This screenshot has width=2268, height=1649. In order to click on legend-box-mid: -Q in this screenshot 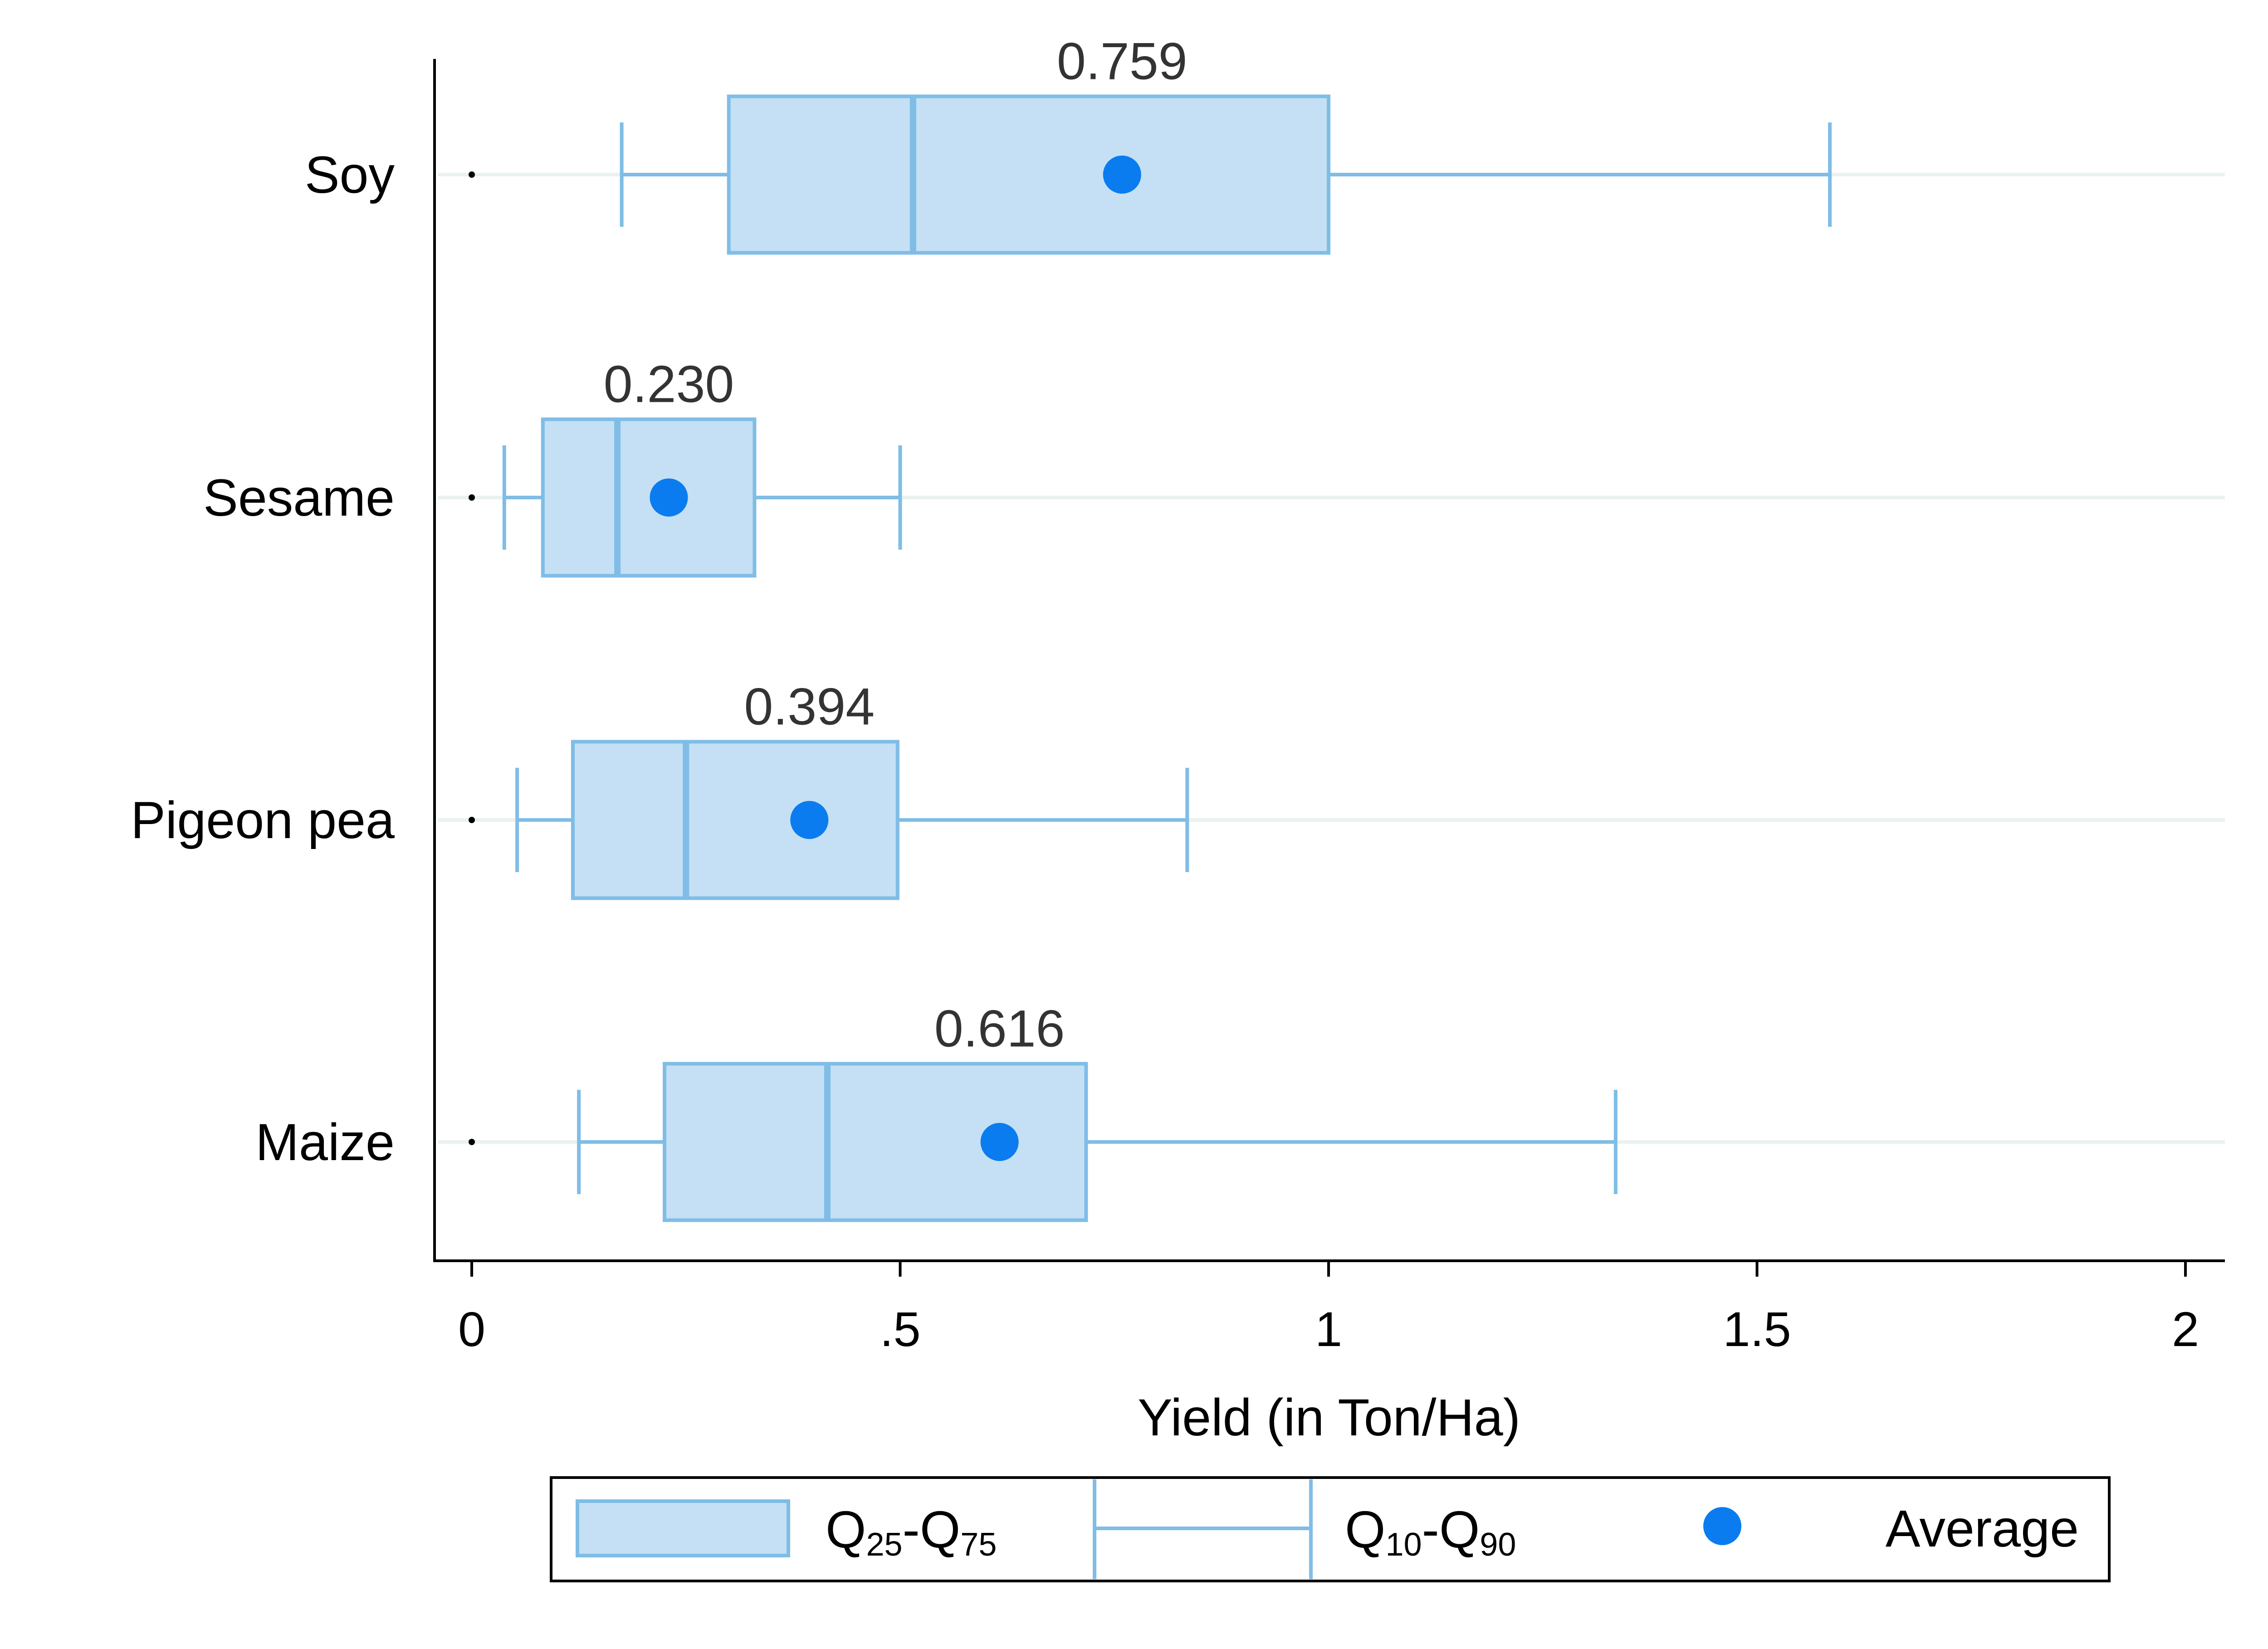, I will do `click(932, 1530)`.